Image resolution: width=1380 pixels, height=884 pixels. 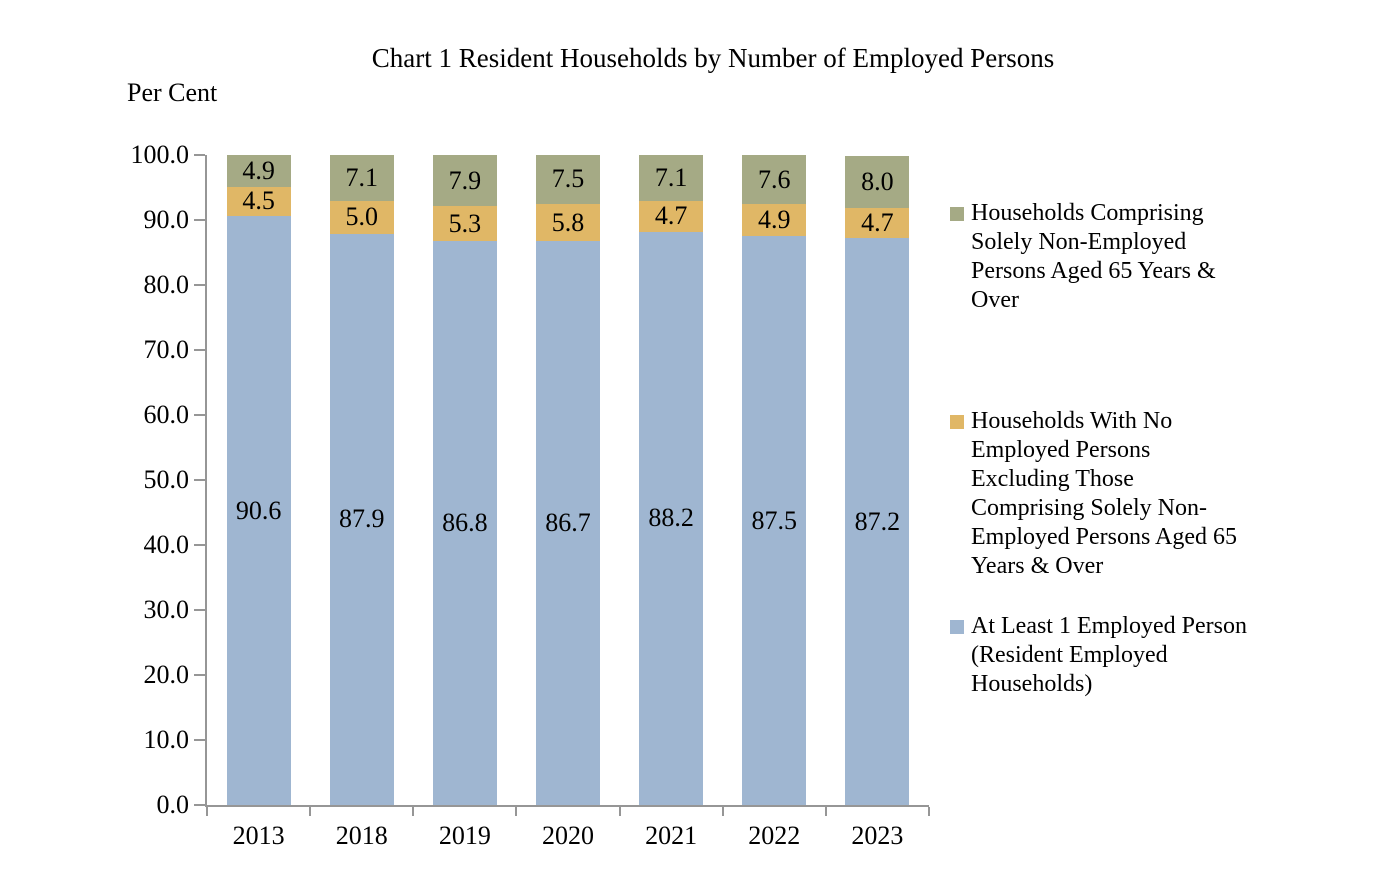 I want to click on bar-value-label: 87.5, so click(x=774, y=520).